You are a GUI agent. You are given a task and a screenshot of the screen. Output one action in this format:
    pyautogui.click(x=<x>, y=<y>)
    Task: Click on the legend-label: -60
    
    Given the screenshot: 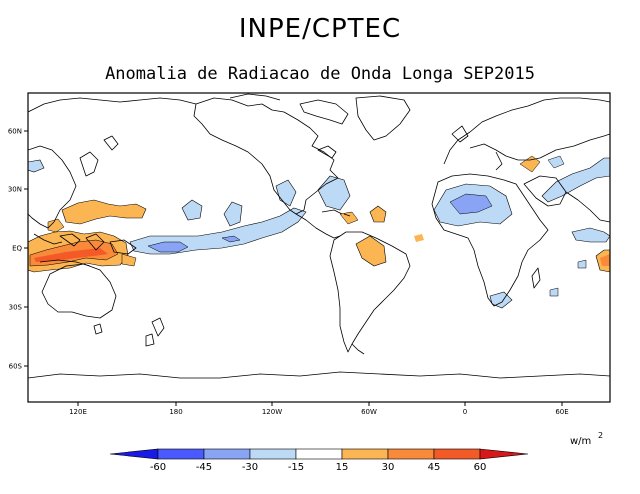 What is the action you would take?
    pyautogui.click(x=158, y=467)
    